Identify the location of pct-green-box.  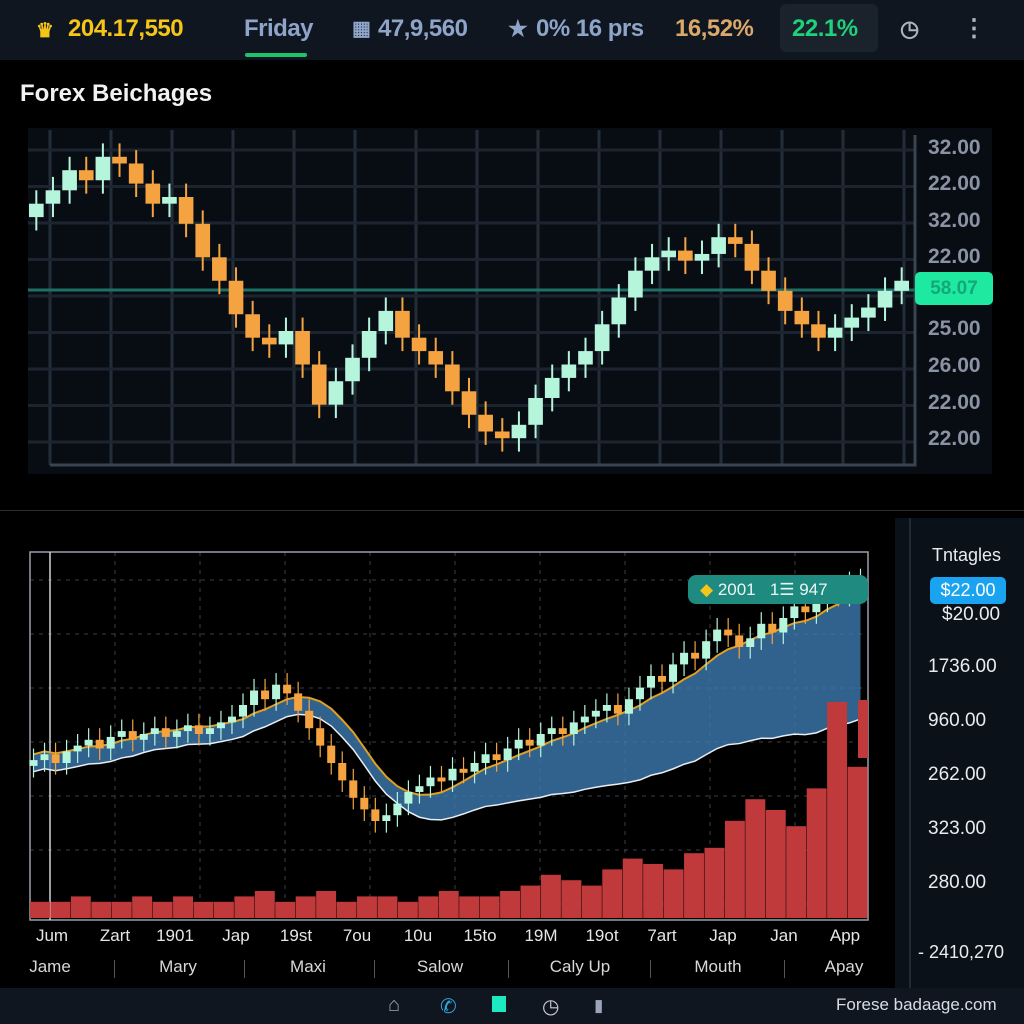
(829, 28).